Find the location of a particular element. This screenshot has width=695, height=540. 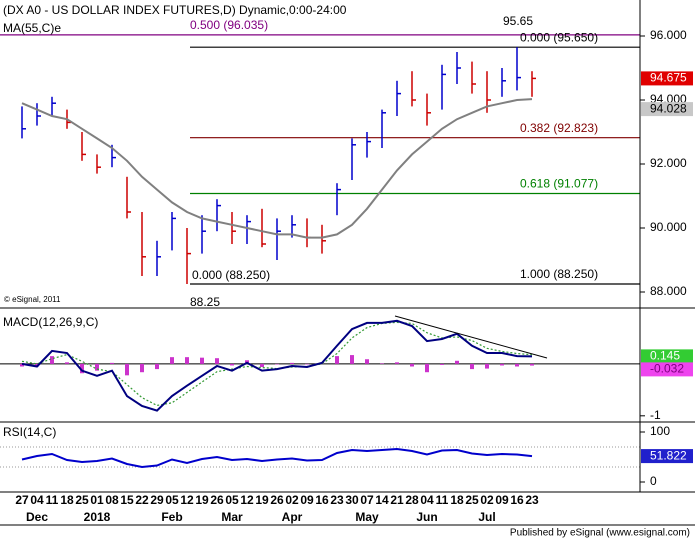

rsi-line is located at coordinates (277, 458).